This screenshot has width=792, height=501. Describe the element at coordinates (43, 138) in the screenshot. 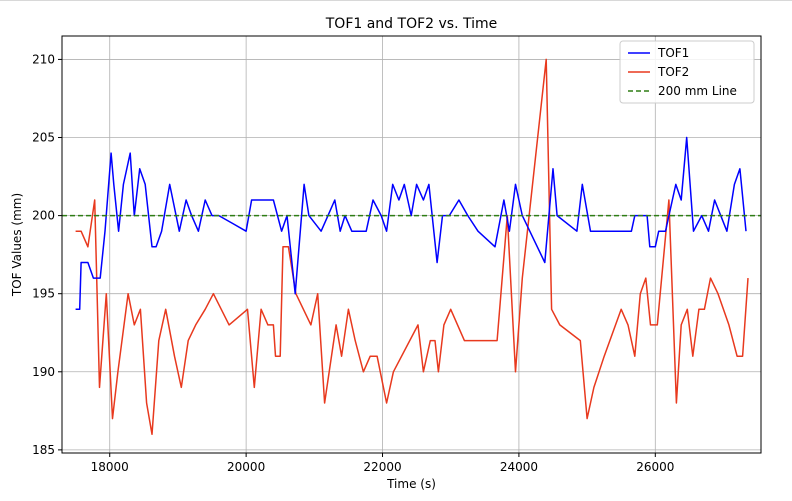

I see `y-tick-label: 205` at that location.